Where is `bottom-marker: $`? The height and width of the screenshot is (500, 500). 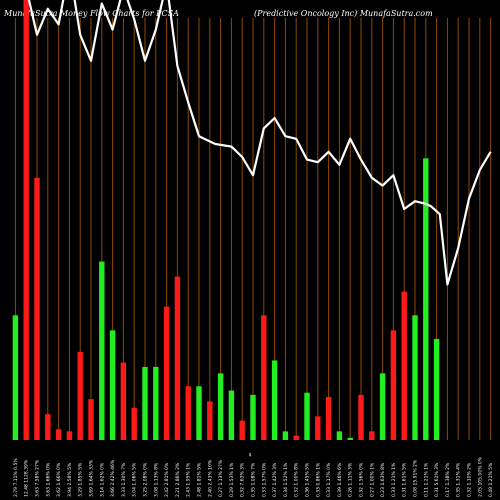
bottom-marker: $ is located at coordinates (250, 455).